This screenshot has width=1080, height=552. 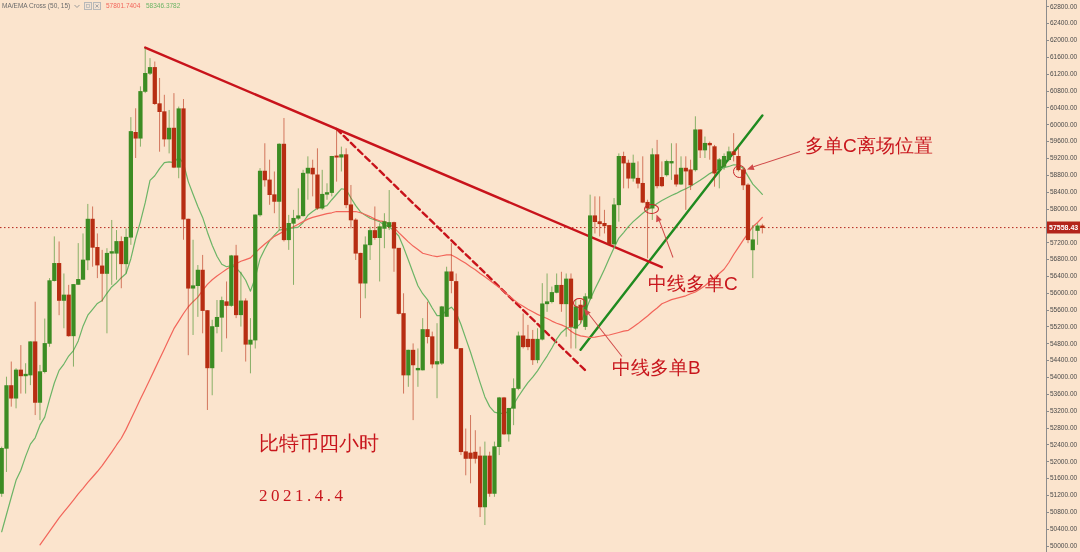 What do you see at coordinates (869, 145) in the screenshot?
I see `text: 多单C离场位置` at bounding box center [869, 145].